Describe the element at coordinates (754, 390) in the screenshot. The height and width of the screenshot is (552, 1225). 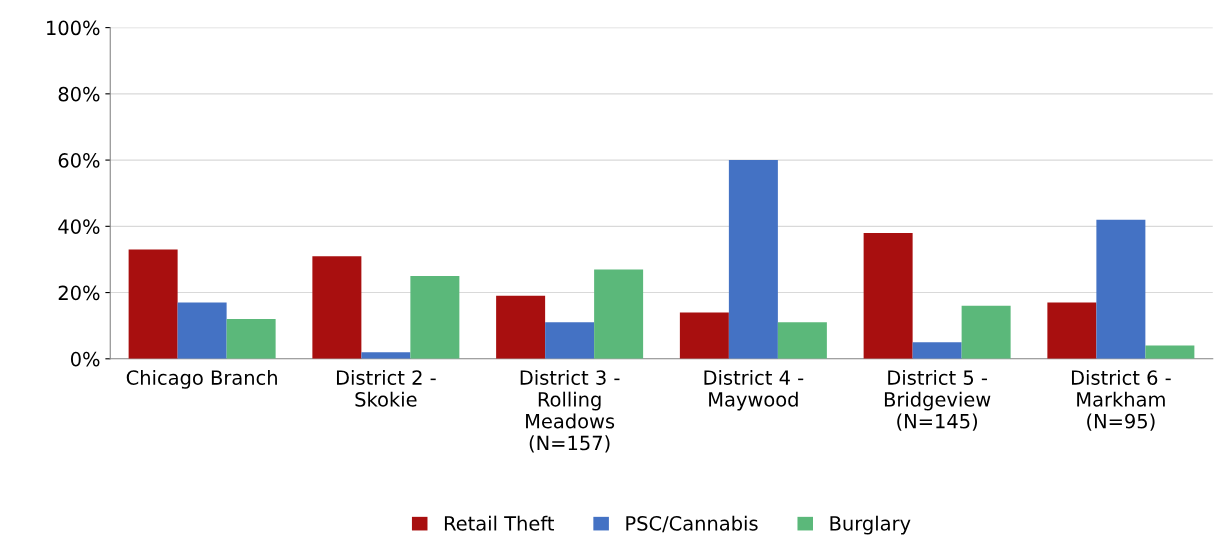
I see `x-tick-label: District 4 - Maywood` at that location.